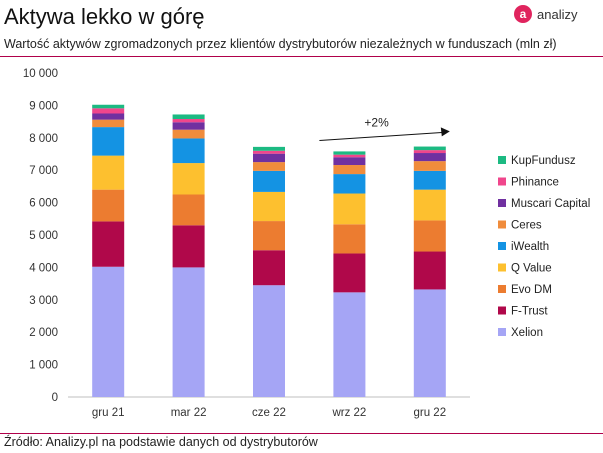 This screenshot has width=603, height=453. Describe the element at coordinates (531, 269) in the screenshot. I see `legend-label: Q Value` at that location.